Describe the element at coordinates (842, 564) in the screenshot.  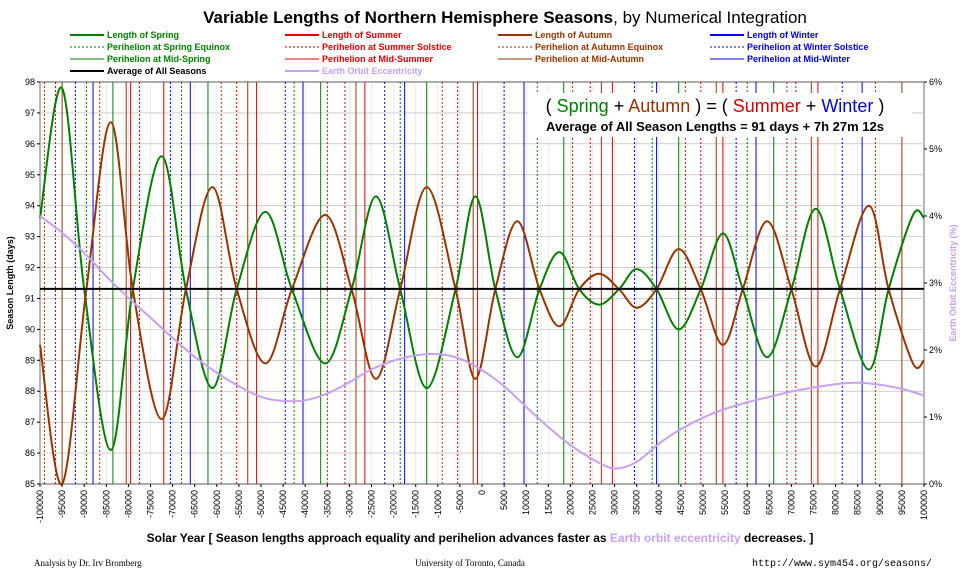
I see `footer-url: http://www.sym454.org/seasons/` at that location.